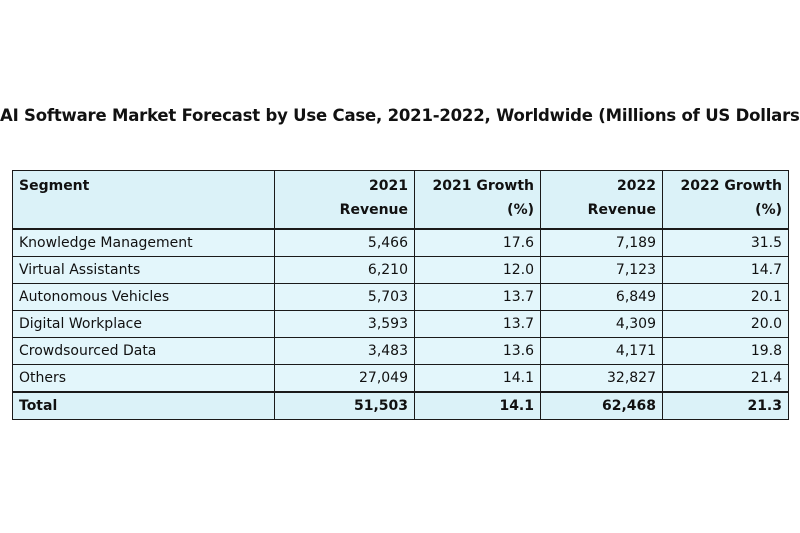  What do you see at coordinates (731, 186) in the screenshot?
I see `header-2022-growth-line1: 2022 Growth` at bounding box center [731, 186].